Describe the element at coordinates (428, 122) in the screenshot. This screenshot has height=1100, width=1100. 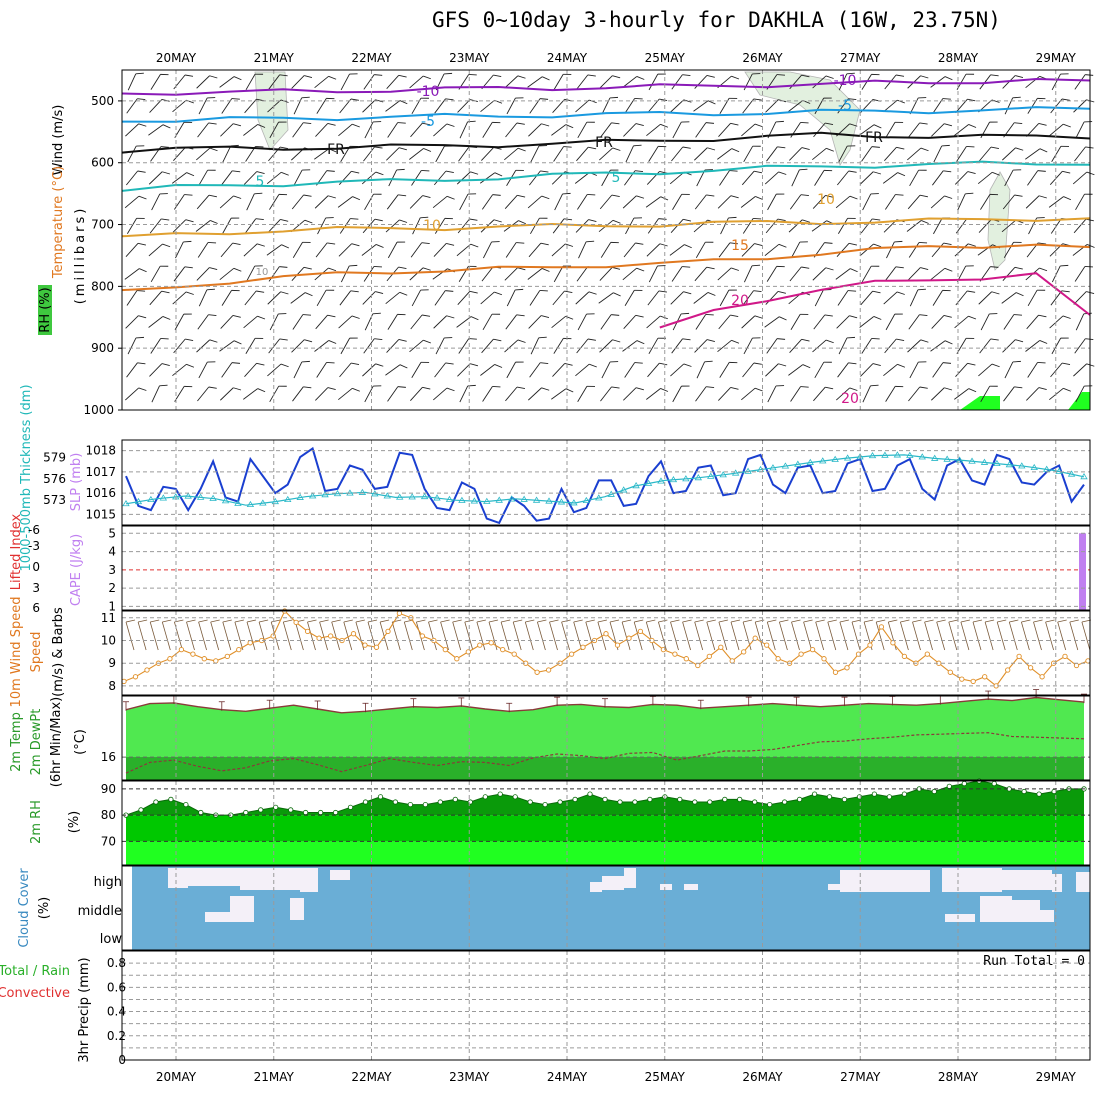
I see `contour-label--5-2: -5` at that location.